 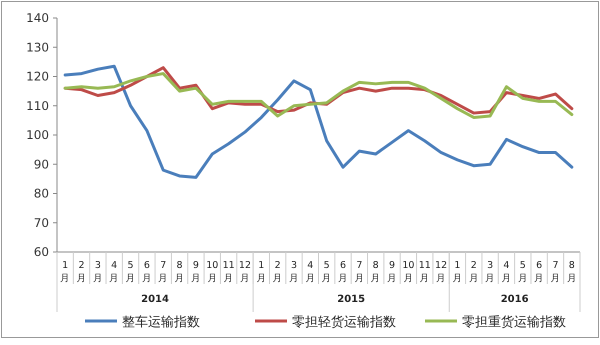 What do you see at coordinates (319, 95) in the screenshot?
I see `line-series` at bounding box center [319, 95].